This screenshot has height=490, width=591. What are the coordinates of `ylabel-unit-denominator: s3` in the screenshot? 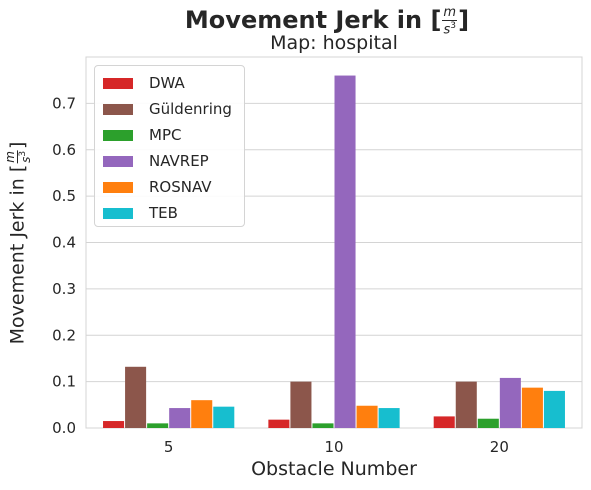 It's located at (25, 157).